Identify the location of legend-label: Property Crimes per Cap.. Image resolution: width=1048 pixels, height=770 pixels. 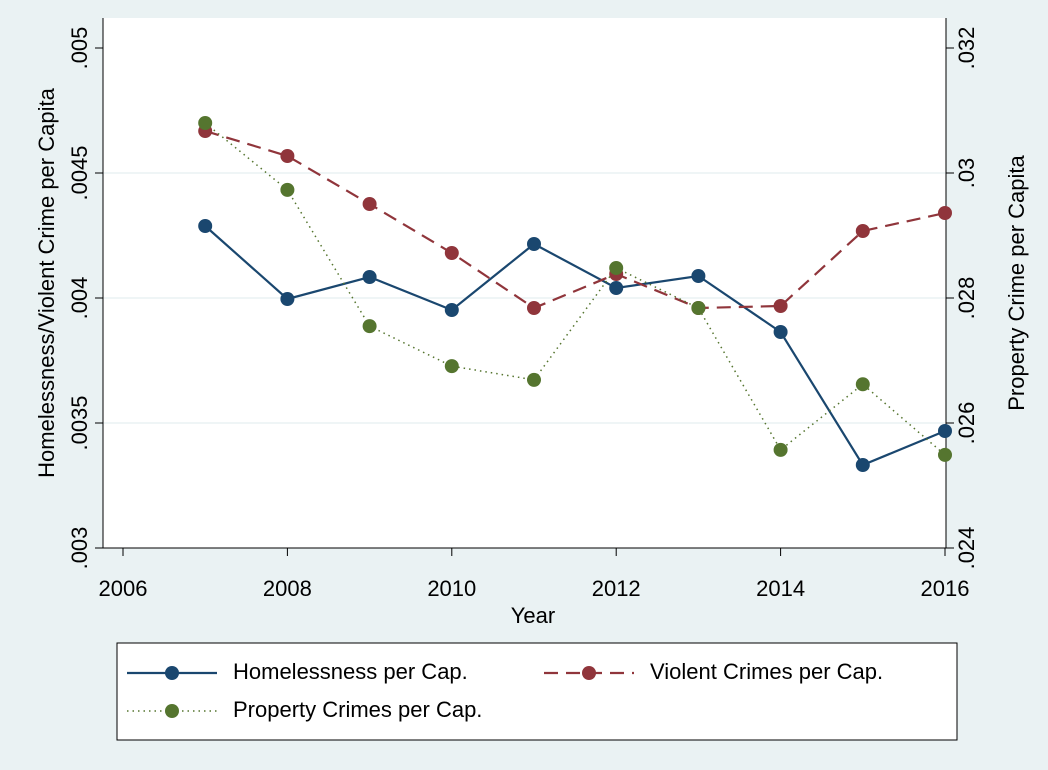
(357, 709).